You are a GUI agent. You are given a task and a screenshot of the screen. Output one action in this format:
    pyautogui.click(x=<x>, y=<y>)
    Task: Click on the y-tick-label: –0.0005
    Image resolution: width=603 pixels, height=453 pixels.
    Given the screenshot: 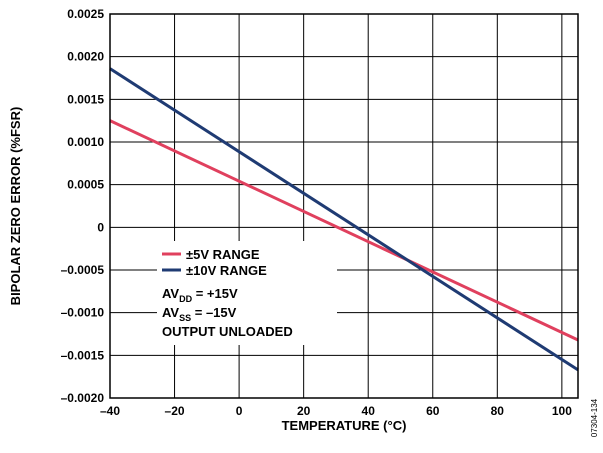 What is the action you would take?
    pyautogui.click(x=83, y=270)
    